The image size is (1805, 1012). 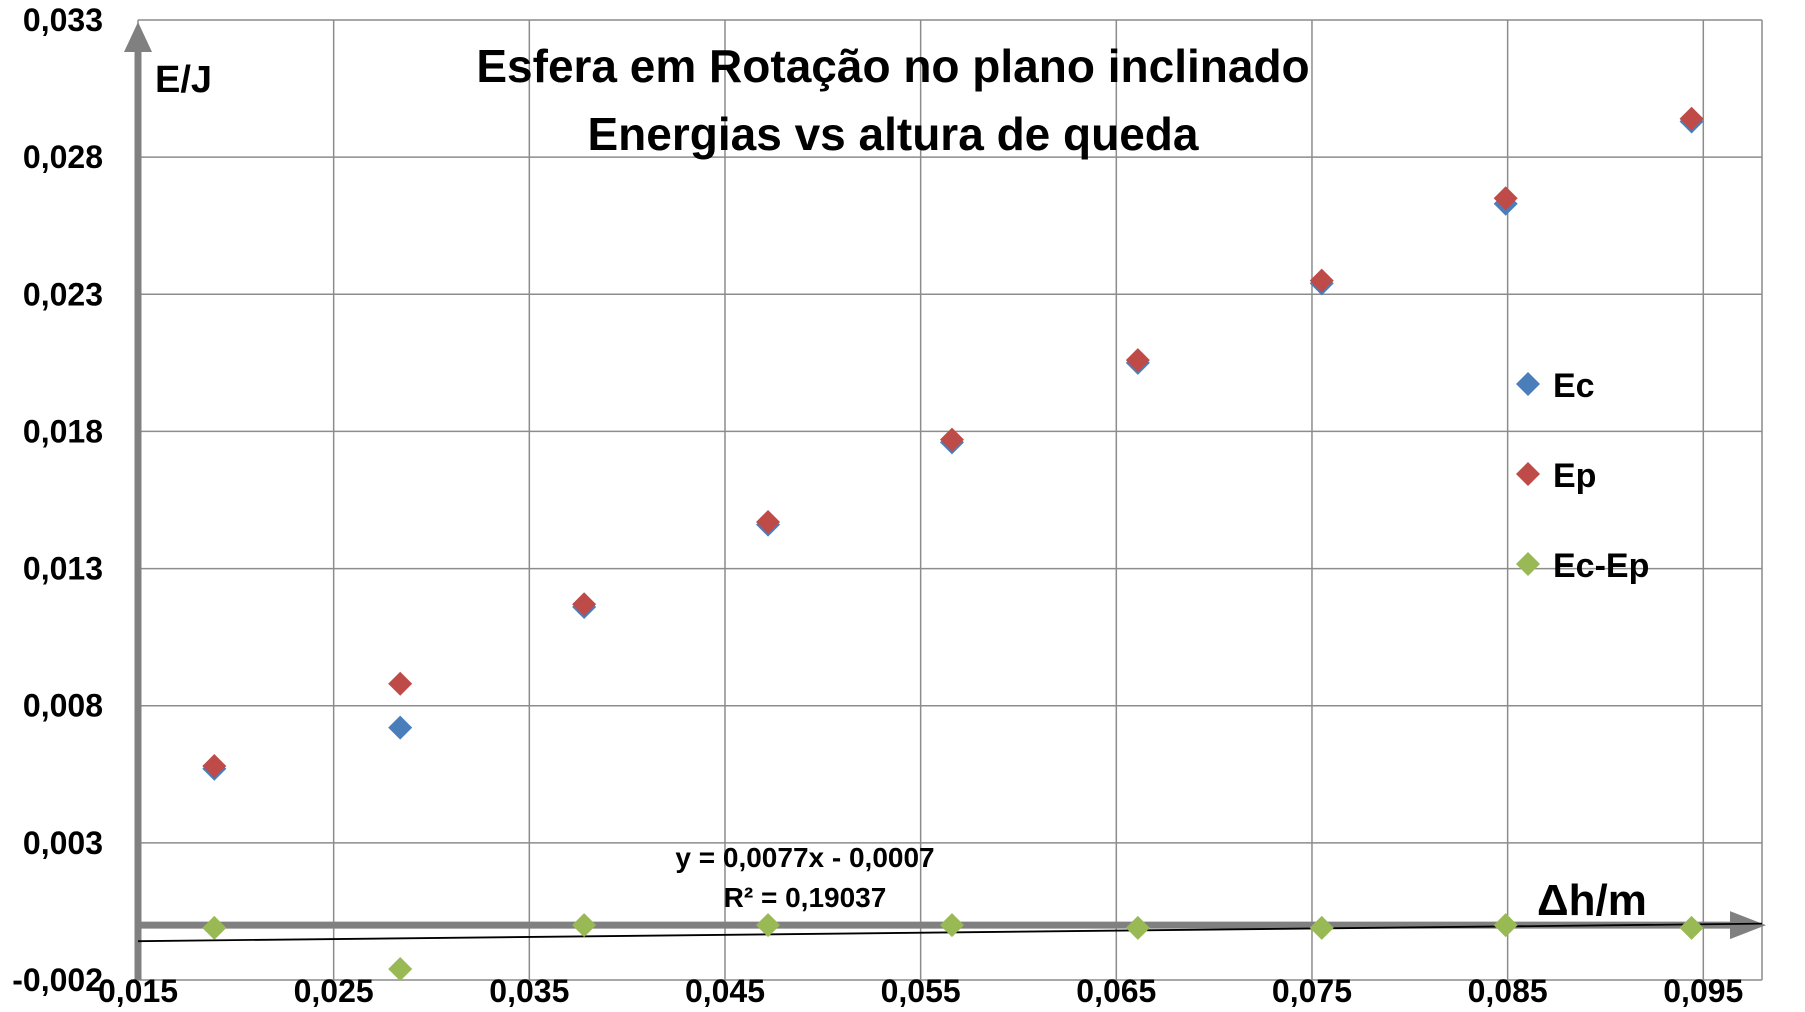 What do you see at coordinates (921, 991) in the screenshot?
I see `x-tick-label: 0,055` at bounding box center [921, 991].